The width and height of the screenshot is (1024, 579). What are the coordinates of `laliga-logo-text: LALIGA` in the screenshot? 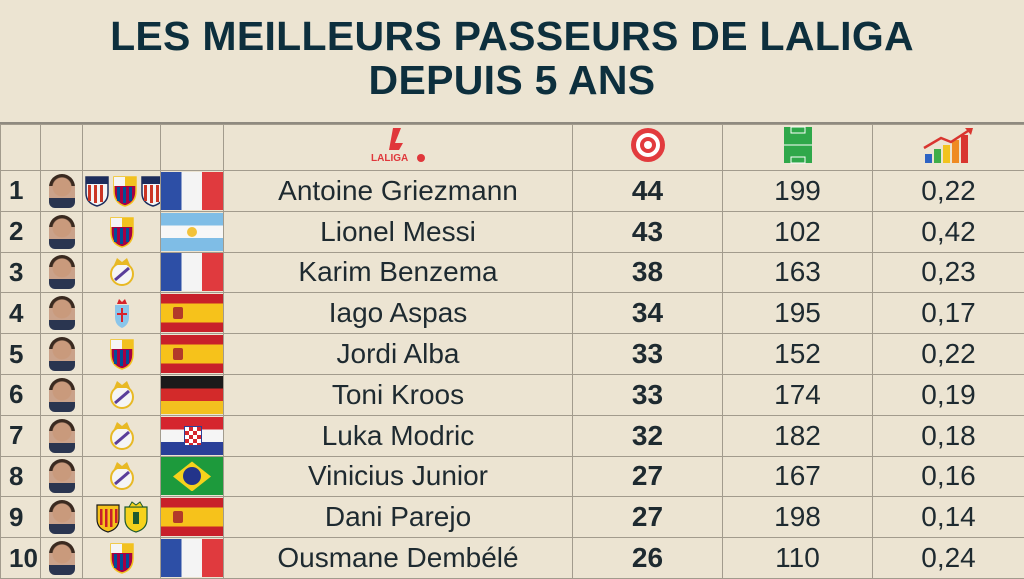 It's located at (389, 158).